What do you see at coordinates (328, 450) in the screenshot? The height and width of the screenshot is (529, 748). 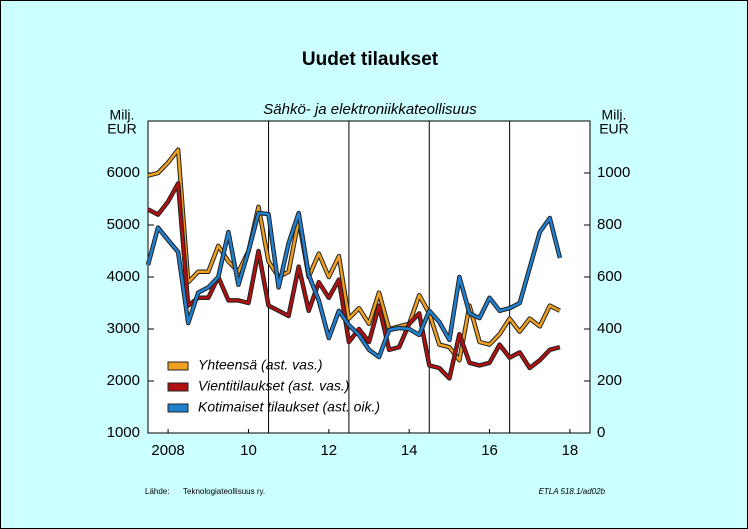 I see `x-tick-label: 12` at bounding box center [328, 450].